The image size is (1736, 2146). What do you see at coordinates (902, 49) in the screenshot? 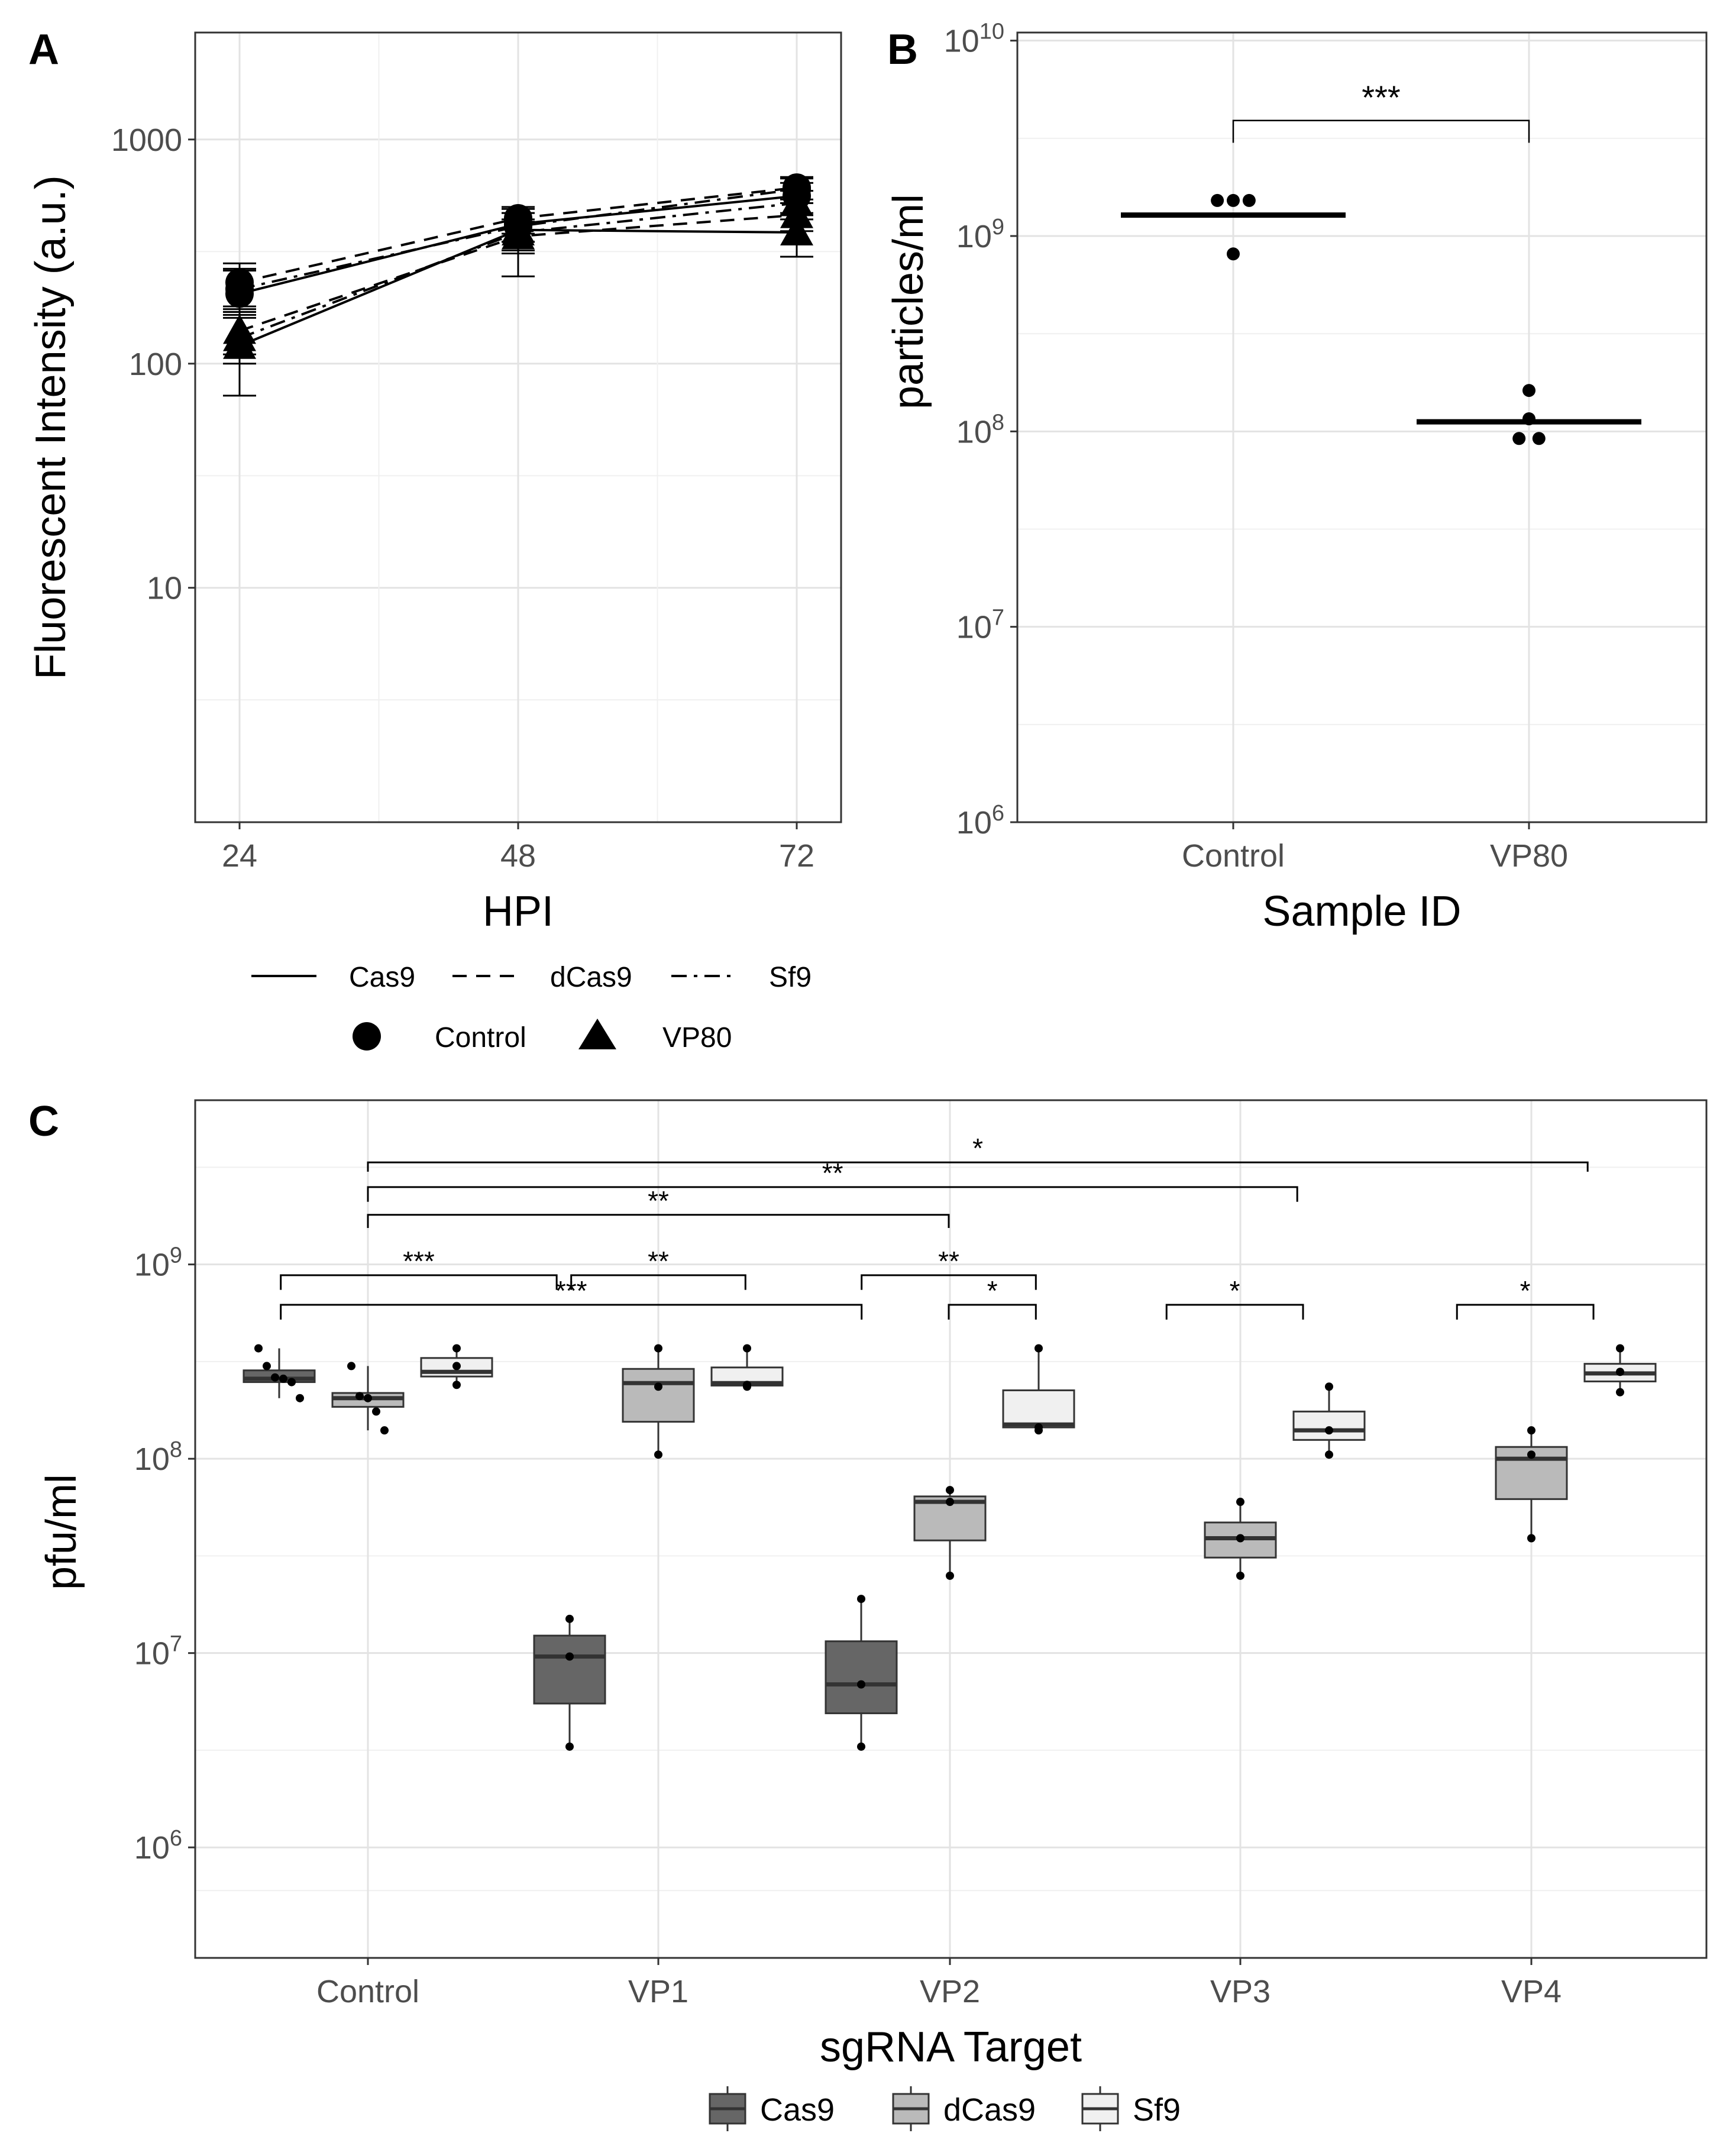
I see `panel-label-b: B` at bounding box center [902, 49].